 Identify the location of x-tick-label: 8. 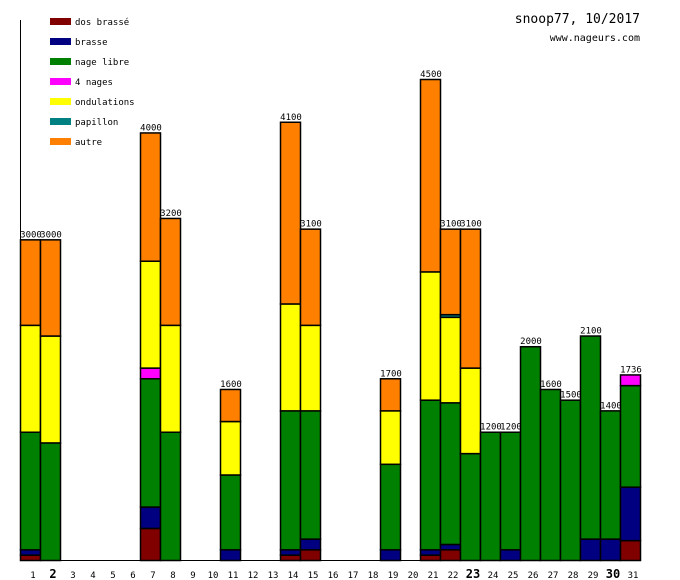
(172, 575).